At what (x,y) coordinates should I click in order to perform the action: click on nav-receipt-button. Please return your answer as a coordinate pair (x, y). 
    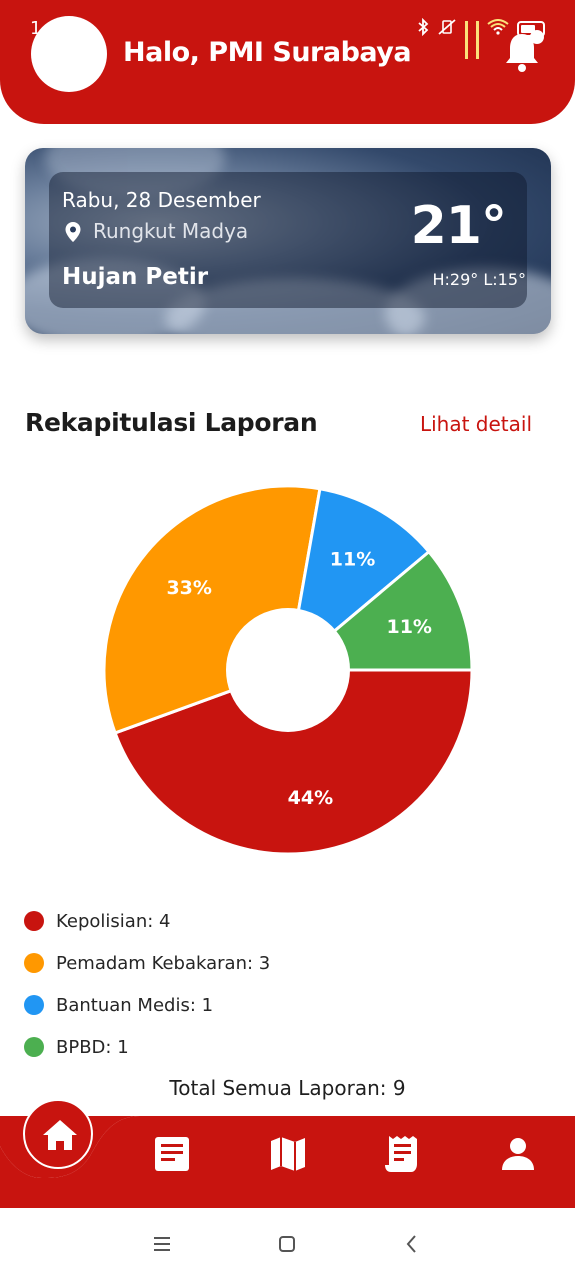
    Looking at the image, I should click on (403, 1154).